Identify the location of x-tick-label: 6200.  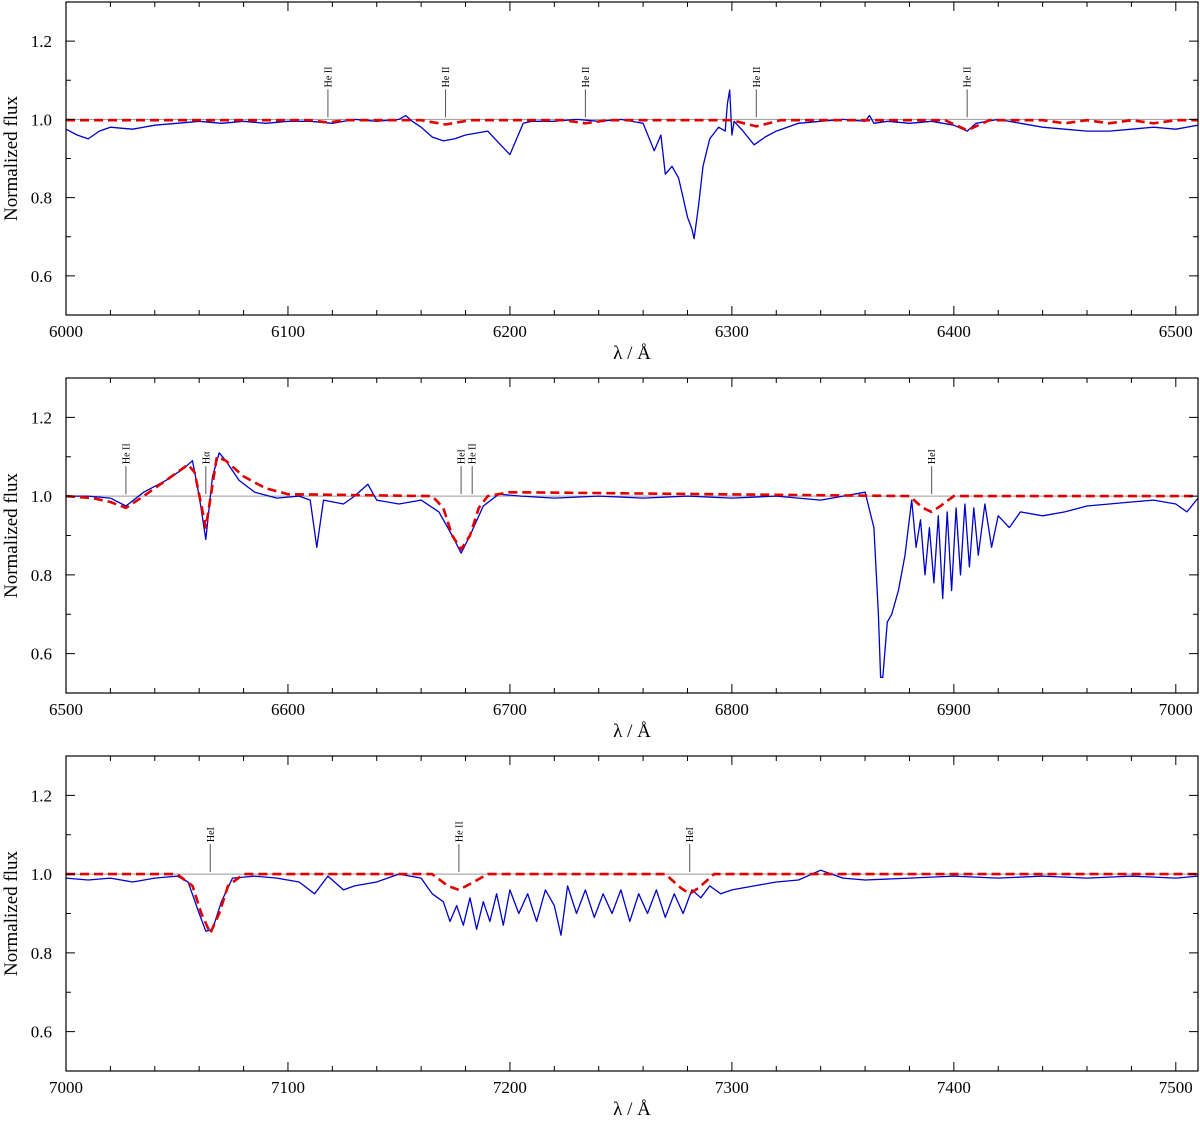
(510, 331).